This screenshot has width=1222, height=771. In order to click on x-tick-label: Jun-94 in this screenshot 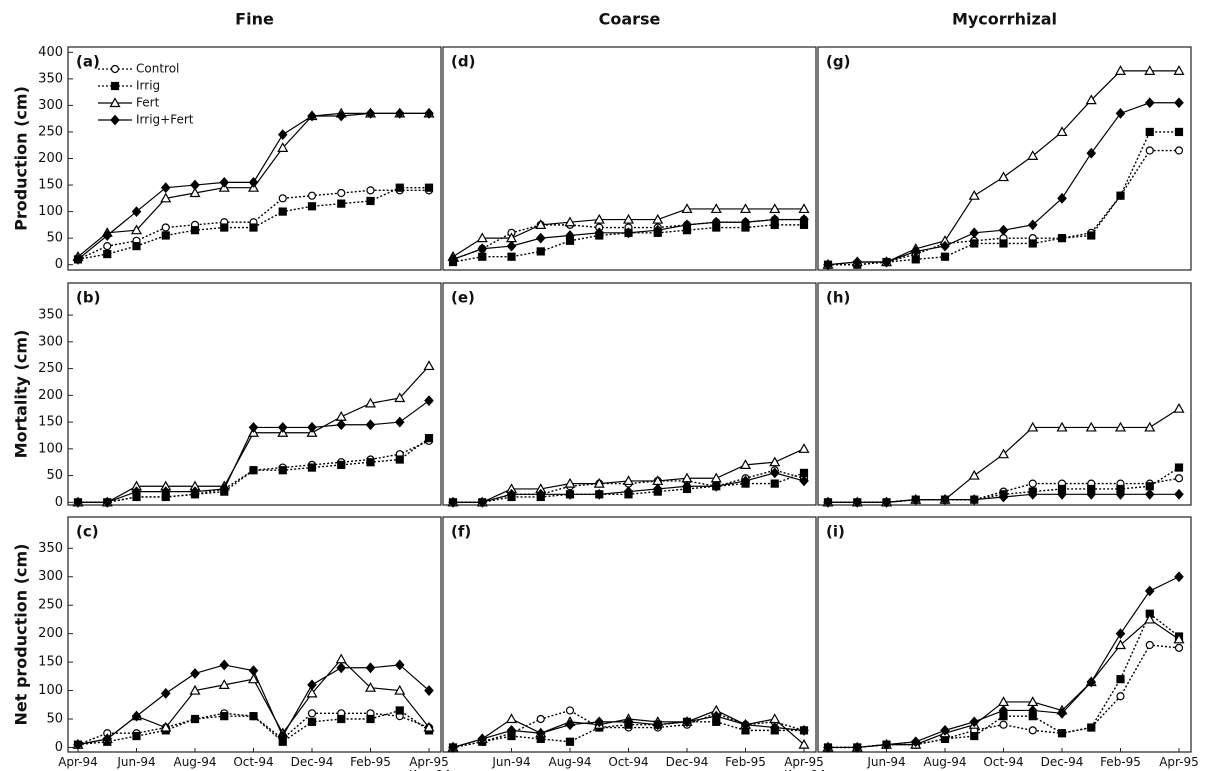, I will do `click(886, 762)`.